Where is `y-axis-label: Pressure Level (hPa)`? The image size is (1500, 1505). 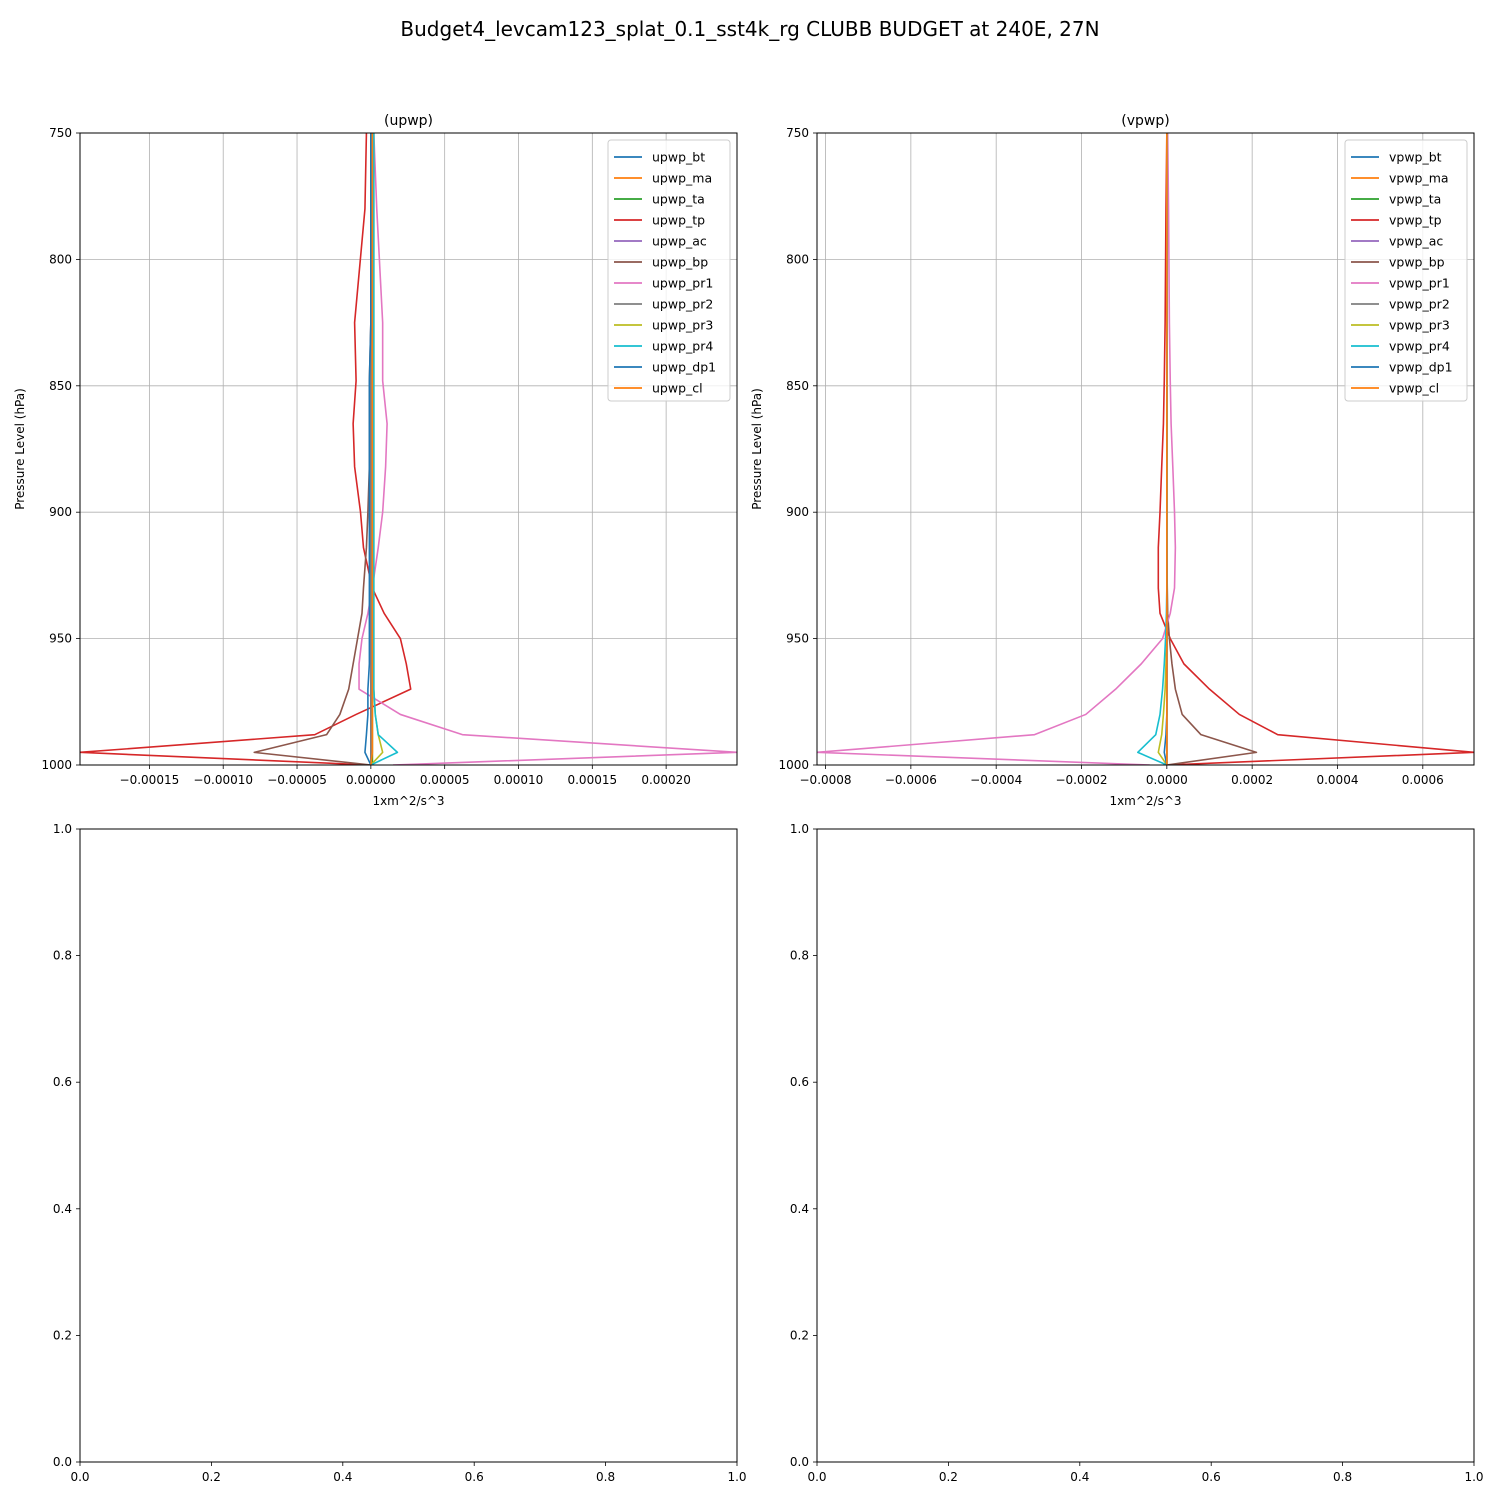
y-axis-label: Pressure Level (hPa) is located at coordinates (757, 449).